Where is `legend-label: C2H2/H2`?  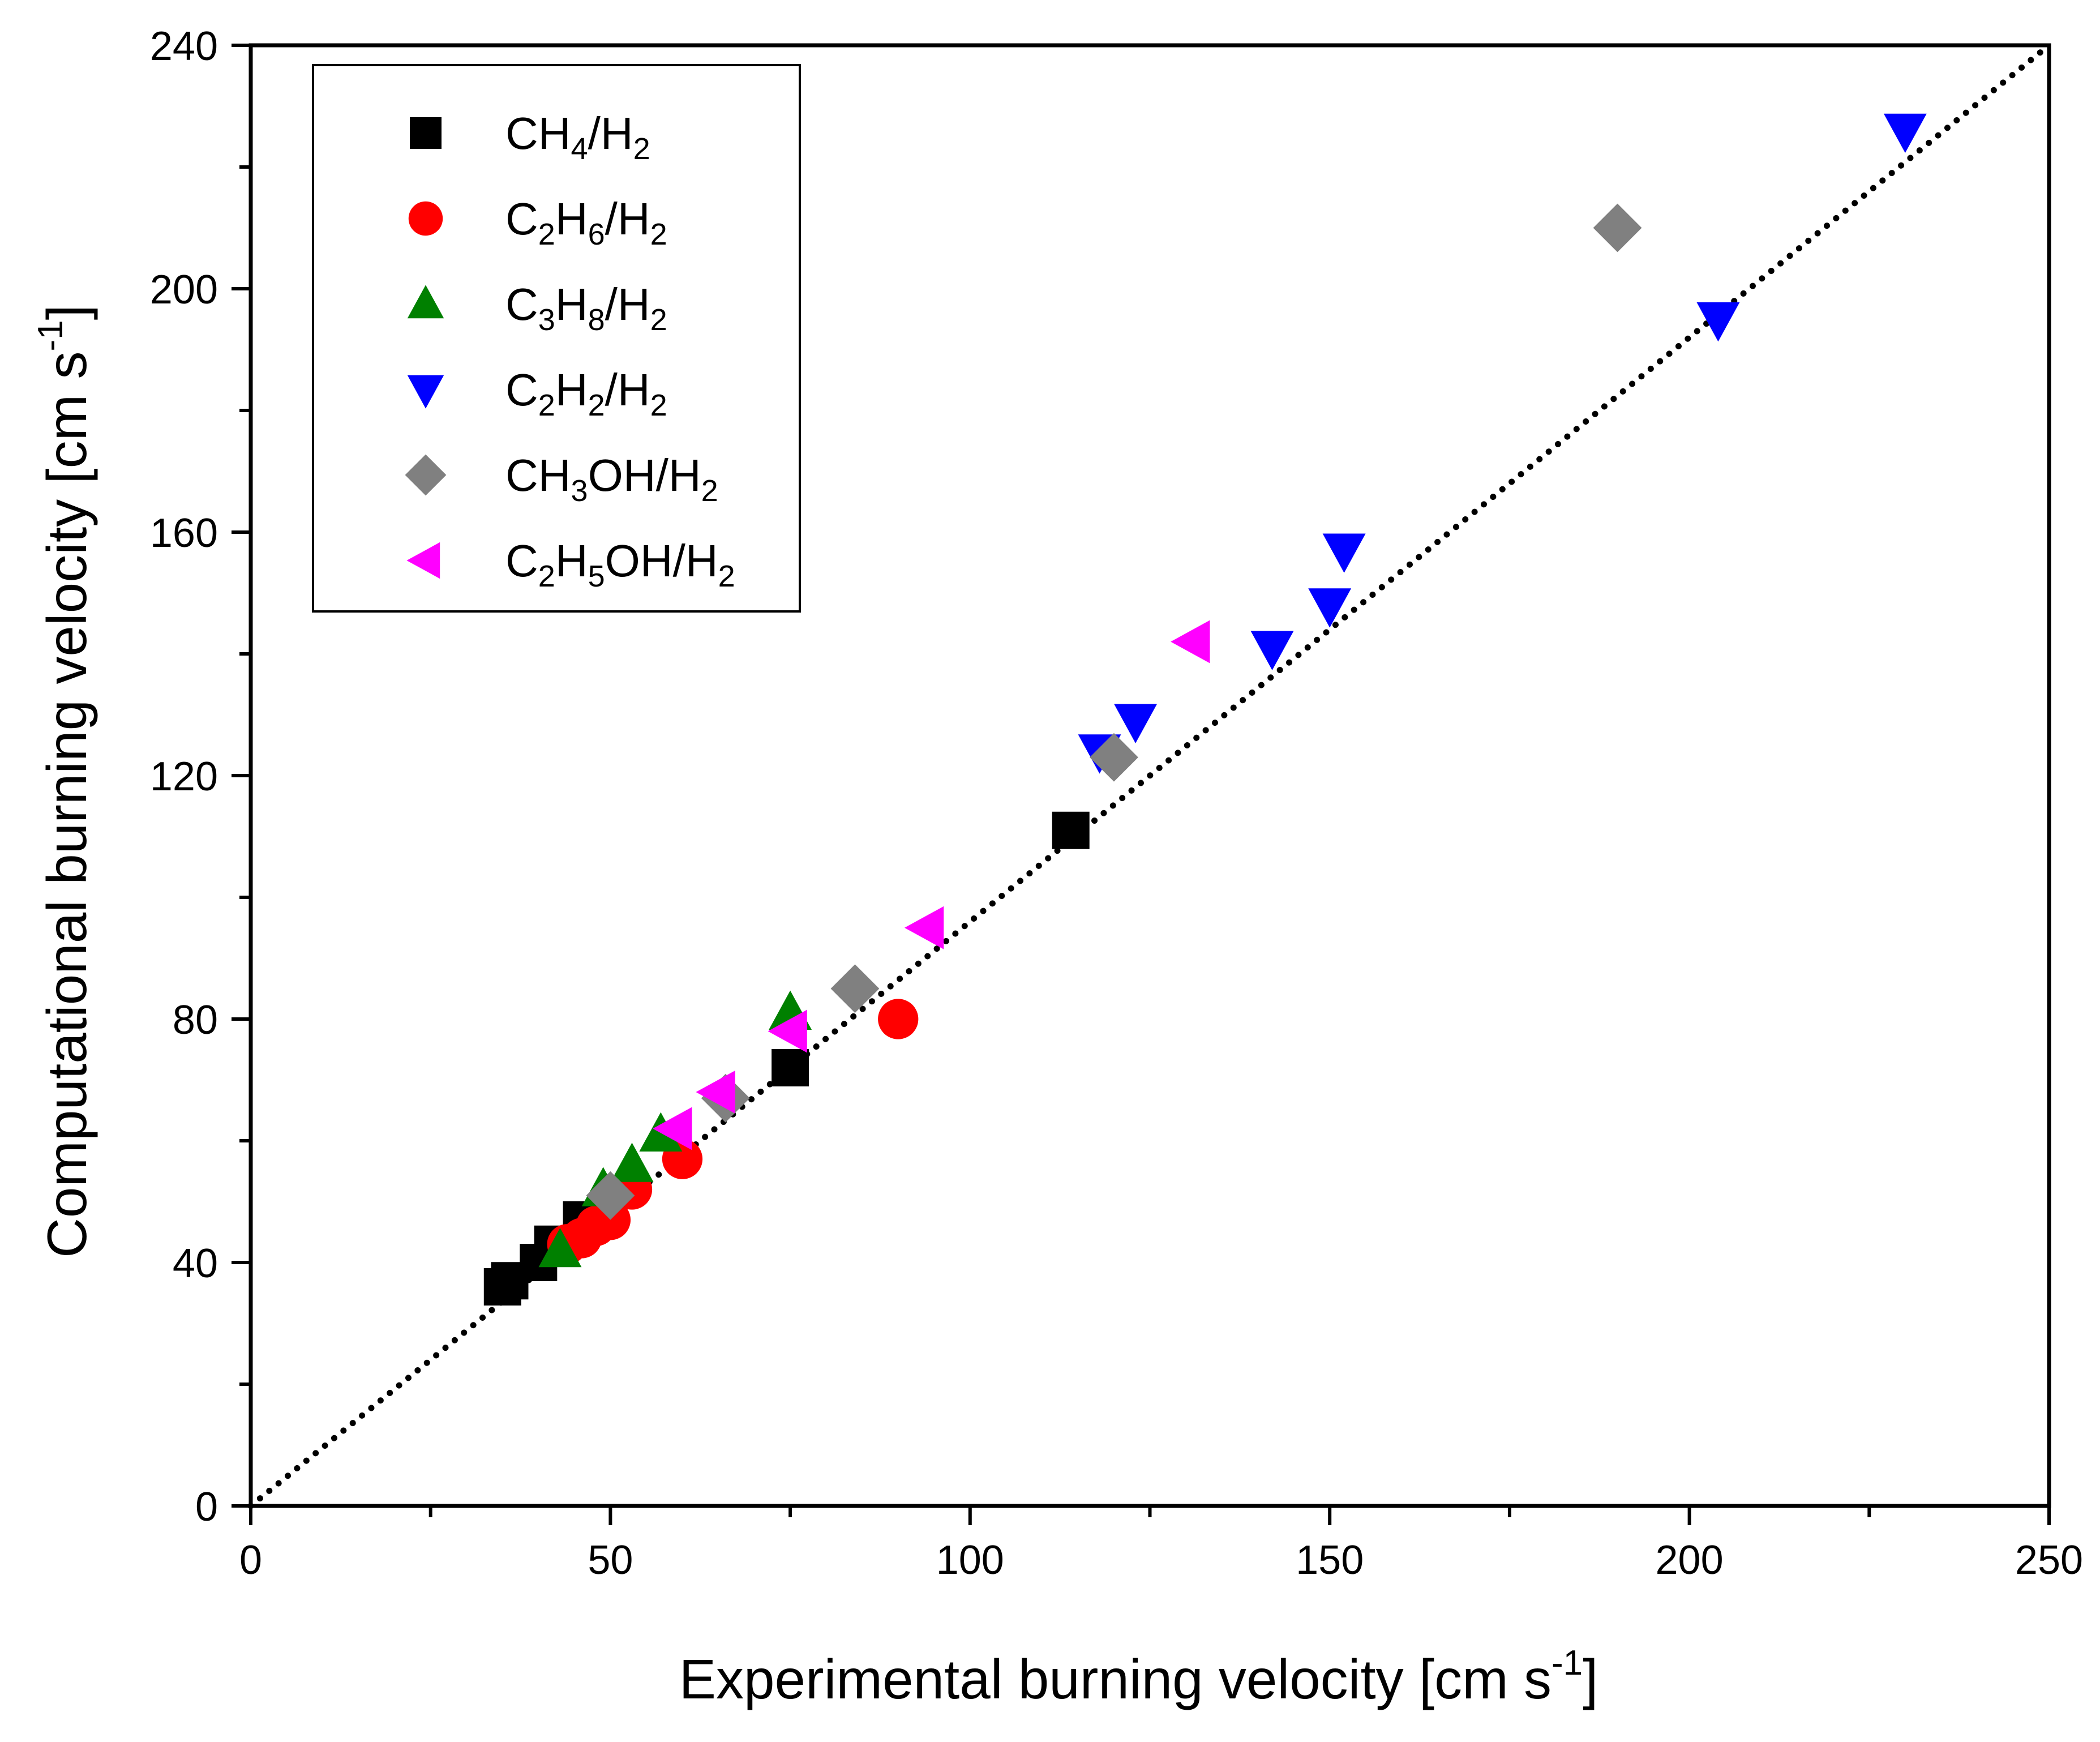
legend-label: C2H2/H2 is located at coordinates (586, 393).